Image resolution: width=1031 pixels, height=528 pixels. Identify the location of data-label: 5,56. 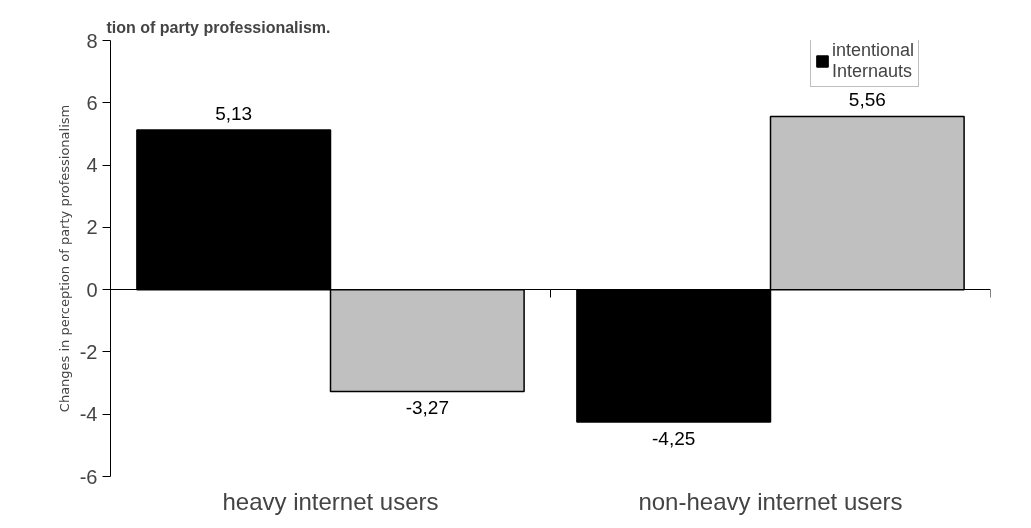
(867, 100).